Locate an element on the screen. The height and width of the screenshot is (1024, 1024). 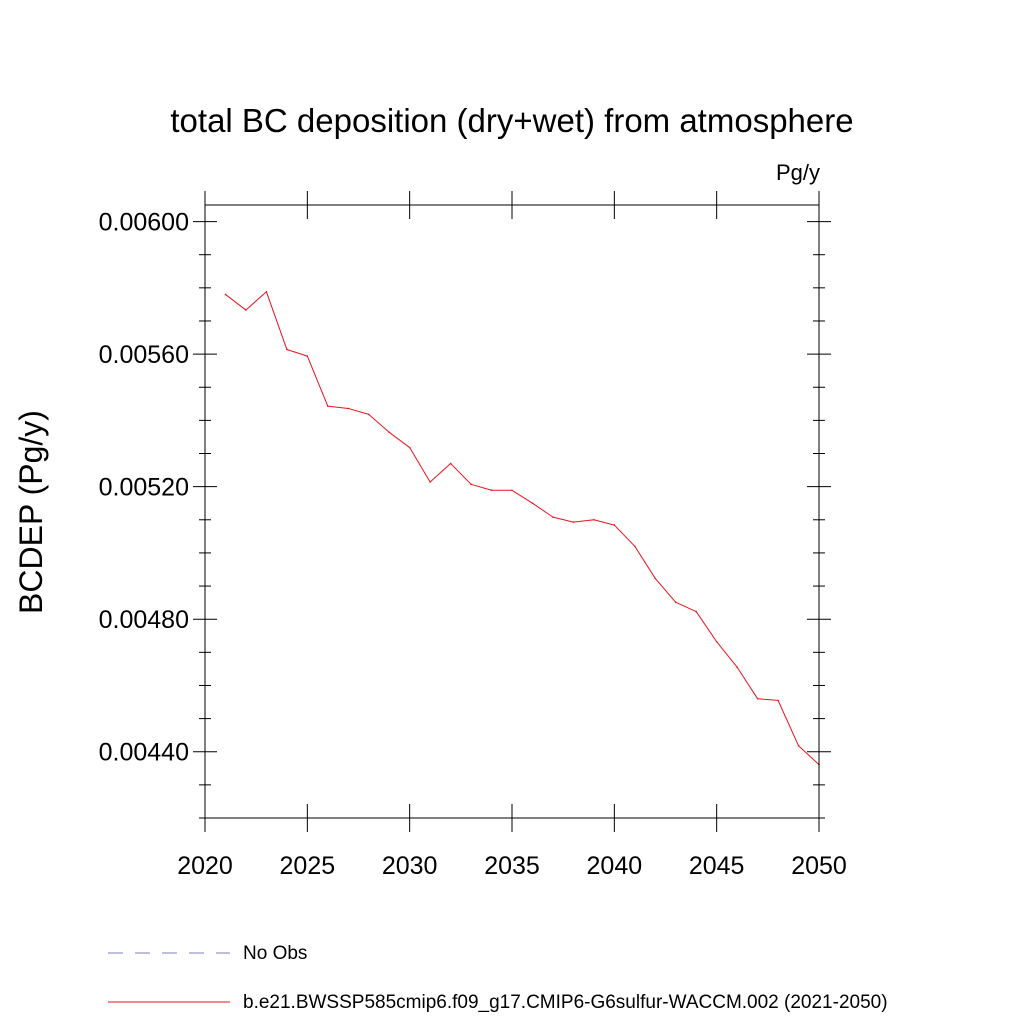
y-axis-label: BCDEP (Pg/y) is located at coordinates (31, 512).